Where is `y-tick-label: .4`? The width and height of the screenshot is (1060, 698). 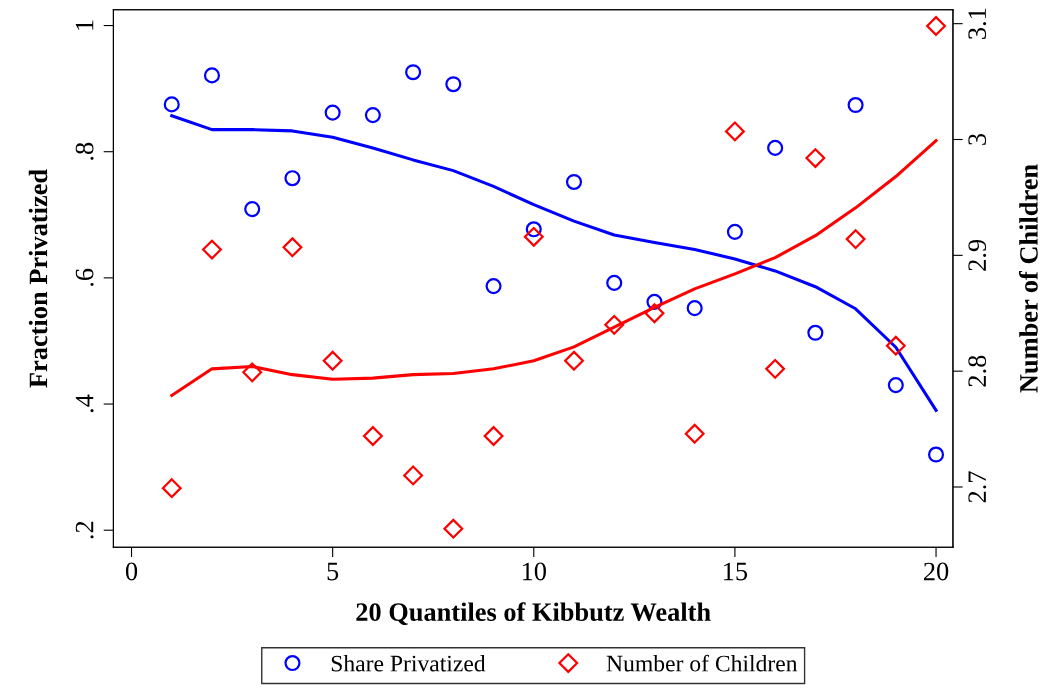
y-tick-label: .4 is located at coordinates (84, 403).